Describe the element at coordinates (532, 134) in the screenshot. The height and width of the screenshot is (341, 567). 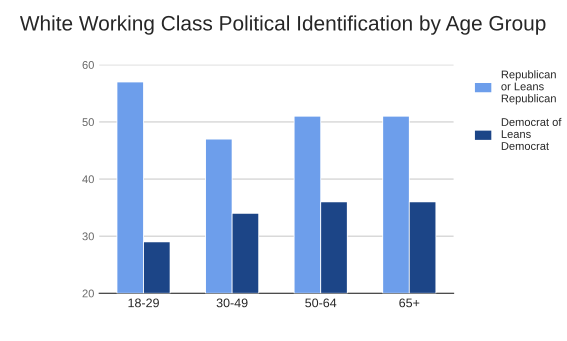
I see `legend-label: Democrat of Leans Democrat` at that location.